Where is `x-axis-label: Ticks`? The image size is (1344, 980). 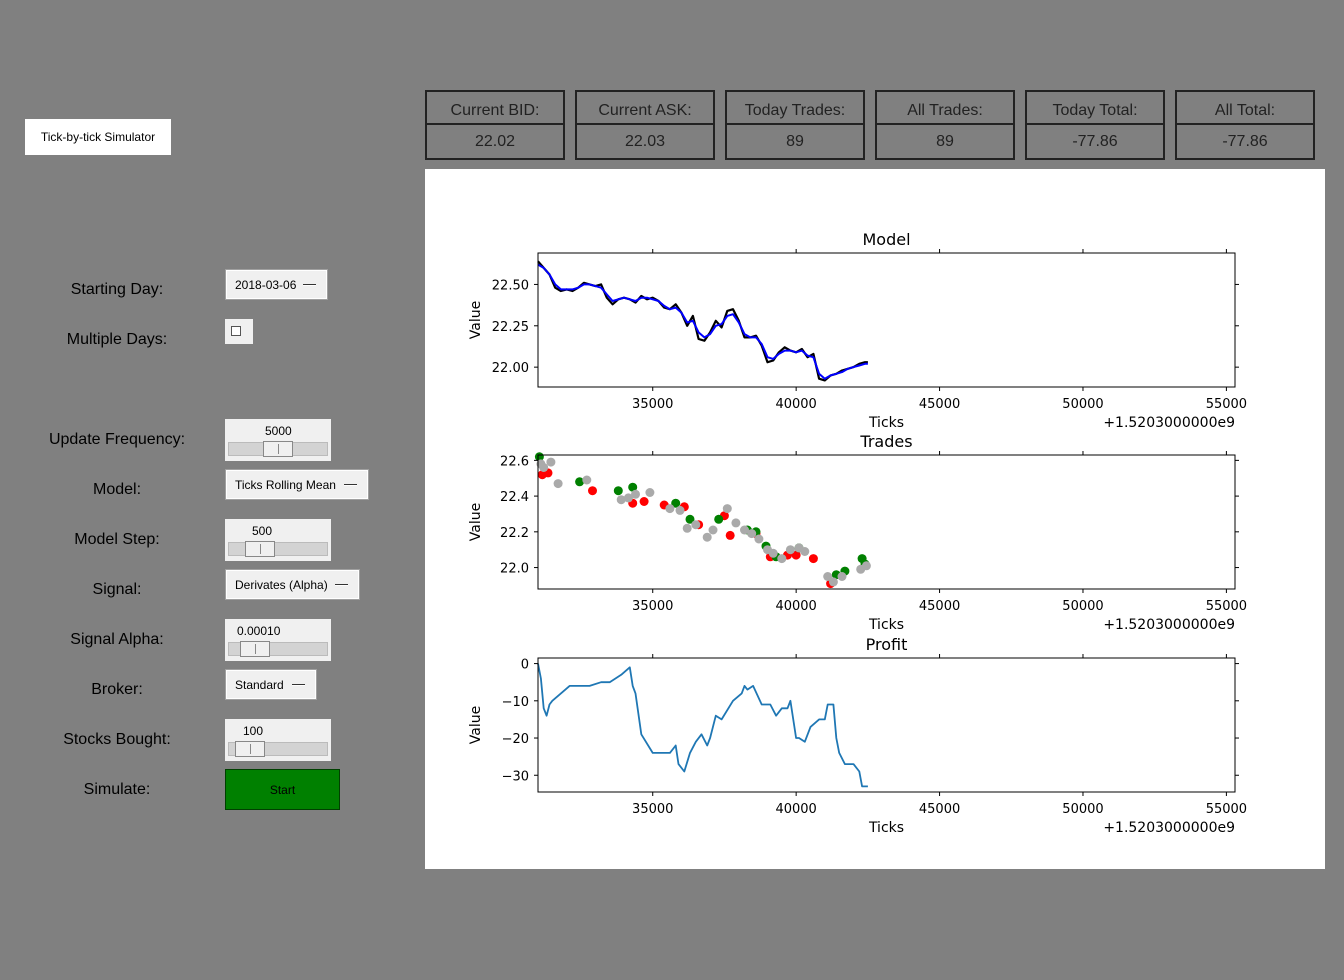 x-axis-label: Ticks is located at coordinates (886, 423).